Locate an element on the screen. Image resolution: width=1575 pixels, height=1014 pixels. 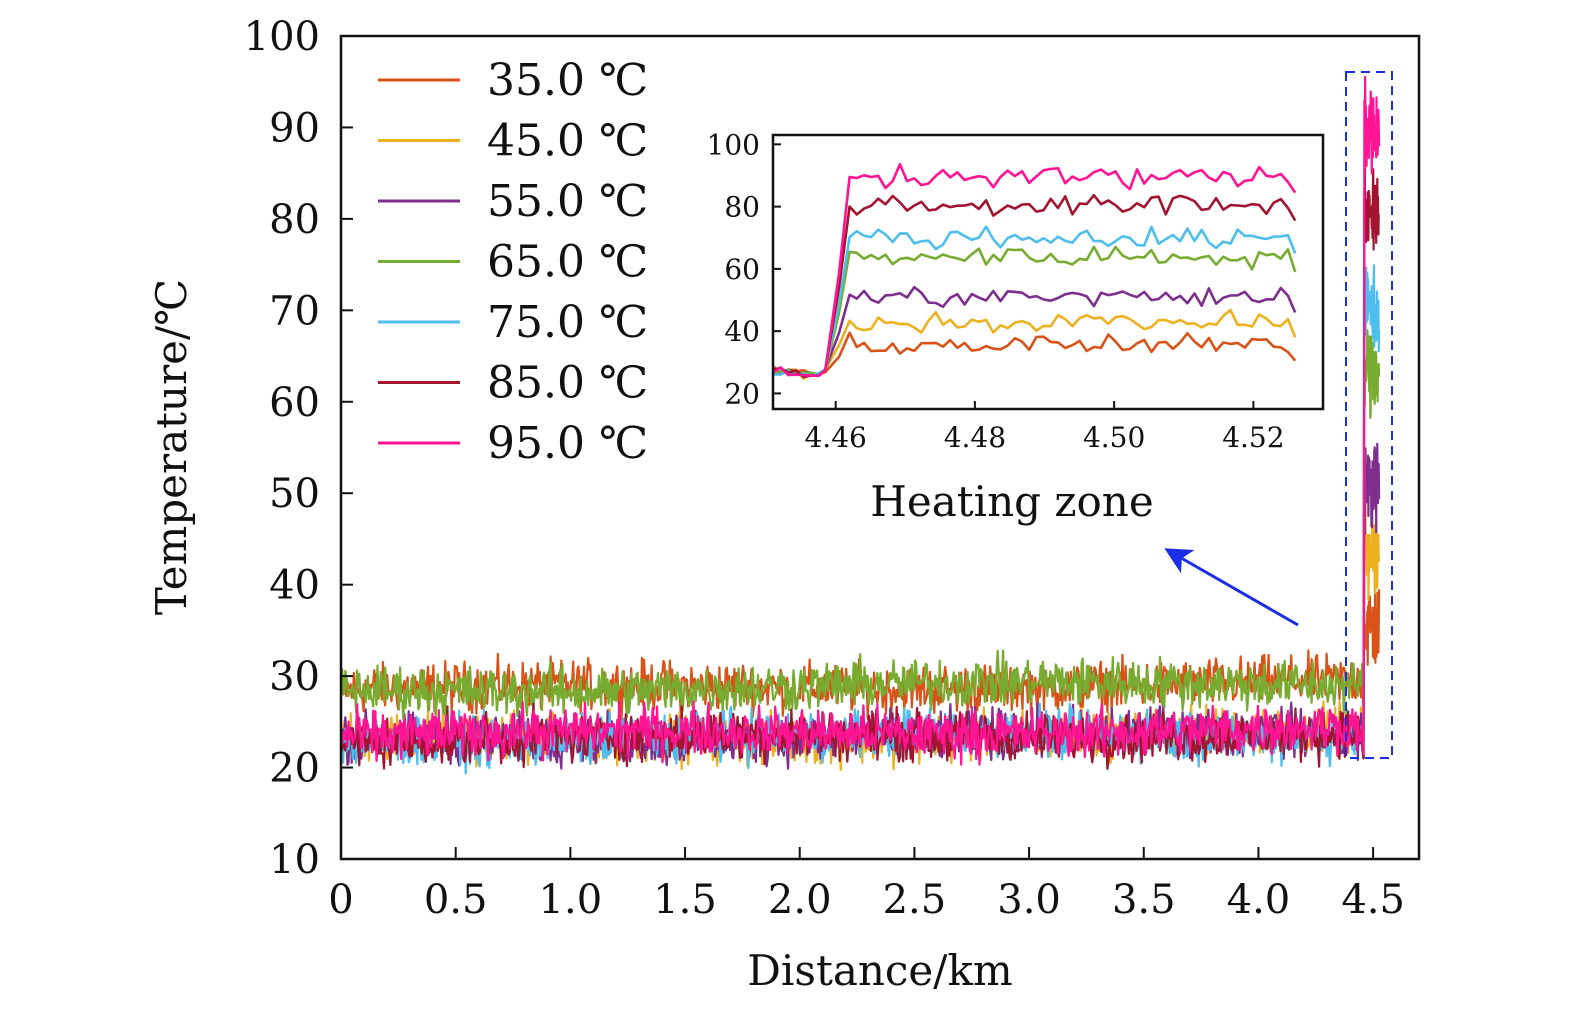
legend-label-4: 65.0 ℃ is located at coordinates (567, 262).